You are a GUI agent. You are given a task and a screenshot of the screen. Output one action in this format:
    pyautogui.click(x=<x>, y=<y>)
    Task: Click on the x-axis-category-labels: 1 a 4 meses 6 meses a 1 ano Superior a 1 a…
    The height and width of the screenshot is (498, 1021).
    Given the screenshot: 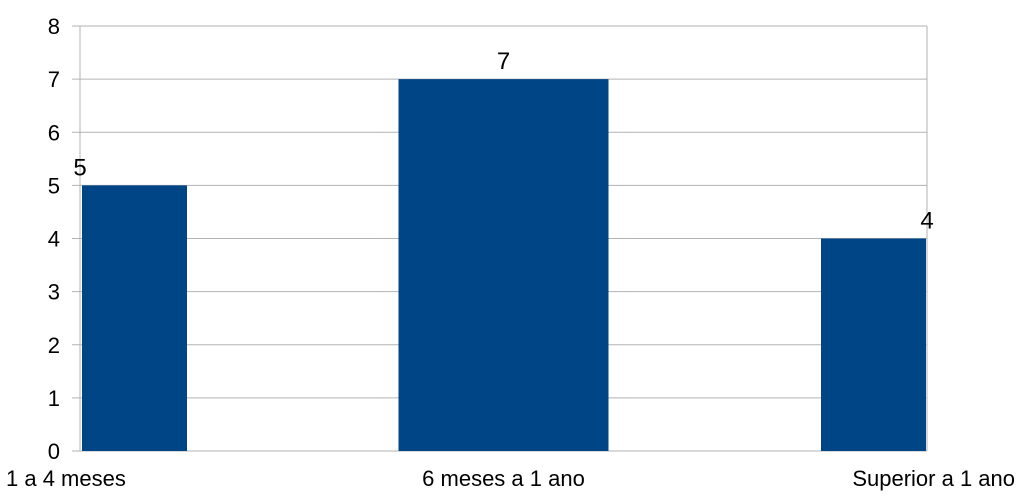 What is the action you would take?
    pyautogui.click(x=510, y=478)
    